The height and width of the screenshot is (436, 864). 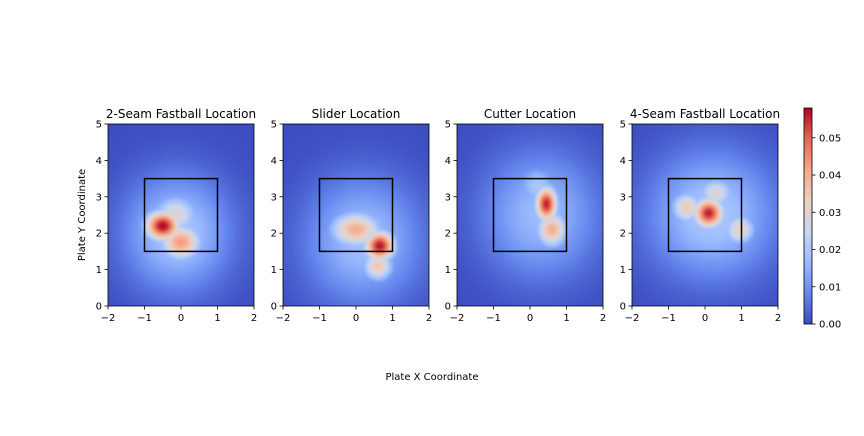 I want to click on panel-4: −2 −1 0 1 2 0 1 2 3 4 5 4-Seam Fastball Location, so click(x=701, y=215).